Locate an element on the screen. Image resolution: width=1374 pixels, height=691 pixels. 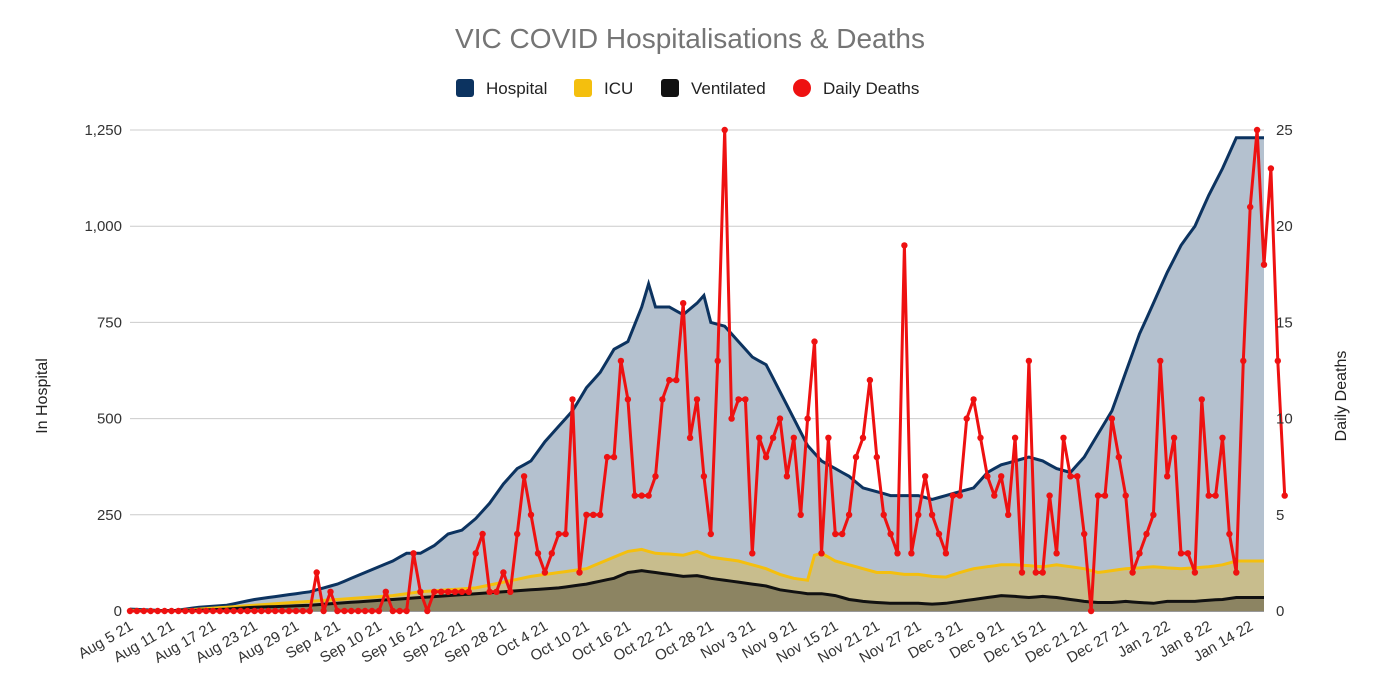
legend-item-daily-deaths: Daily Deaths is located at coordinates (856, 88).